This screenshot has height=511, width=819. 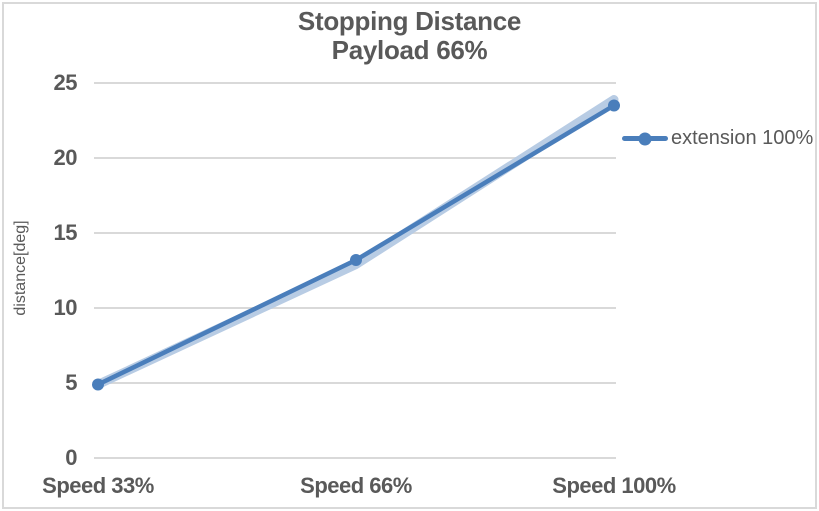 I want to click on y-tick-label: 10, so click(x=65, y=307).